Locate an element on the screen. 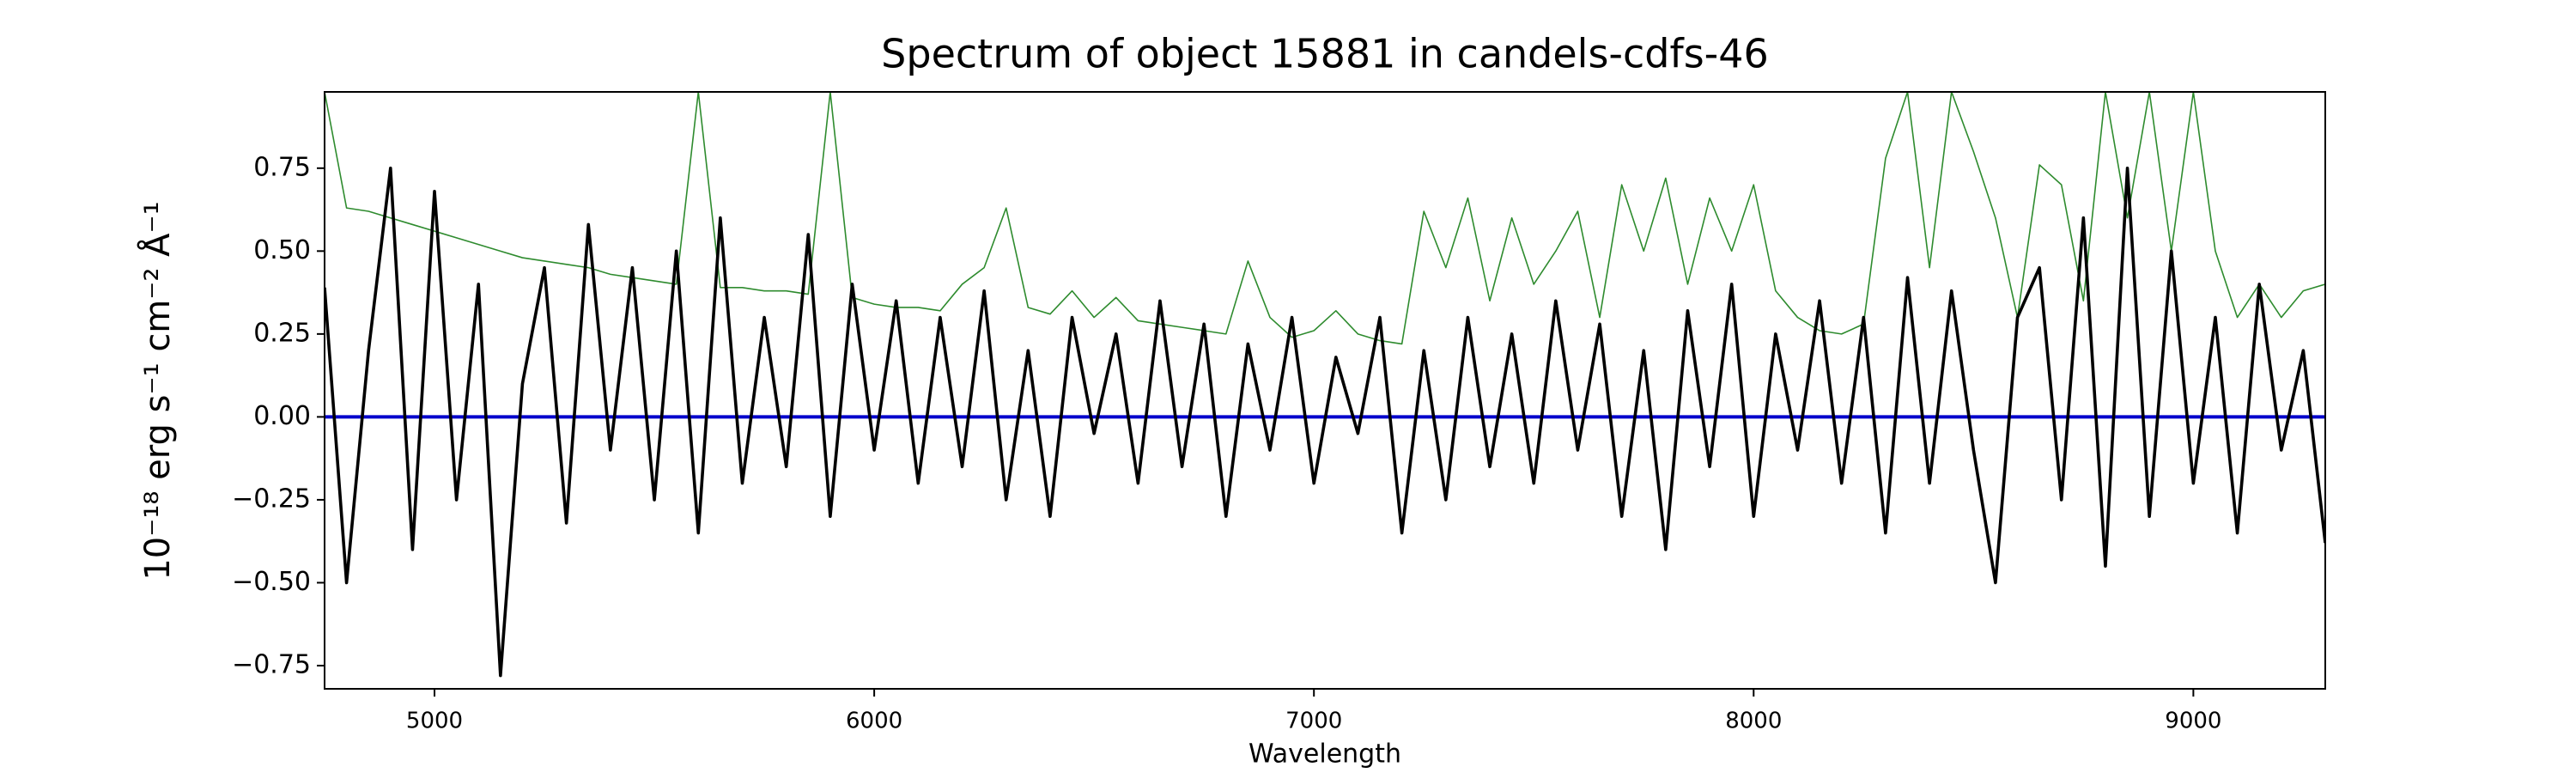 The width and height of the screenshot is (2576, 773). x-tick-label: 6000 is located at coordinates (874, 721).